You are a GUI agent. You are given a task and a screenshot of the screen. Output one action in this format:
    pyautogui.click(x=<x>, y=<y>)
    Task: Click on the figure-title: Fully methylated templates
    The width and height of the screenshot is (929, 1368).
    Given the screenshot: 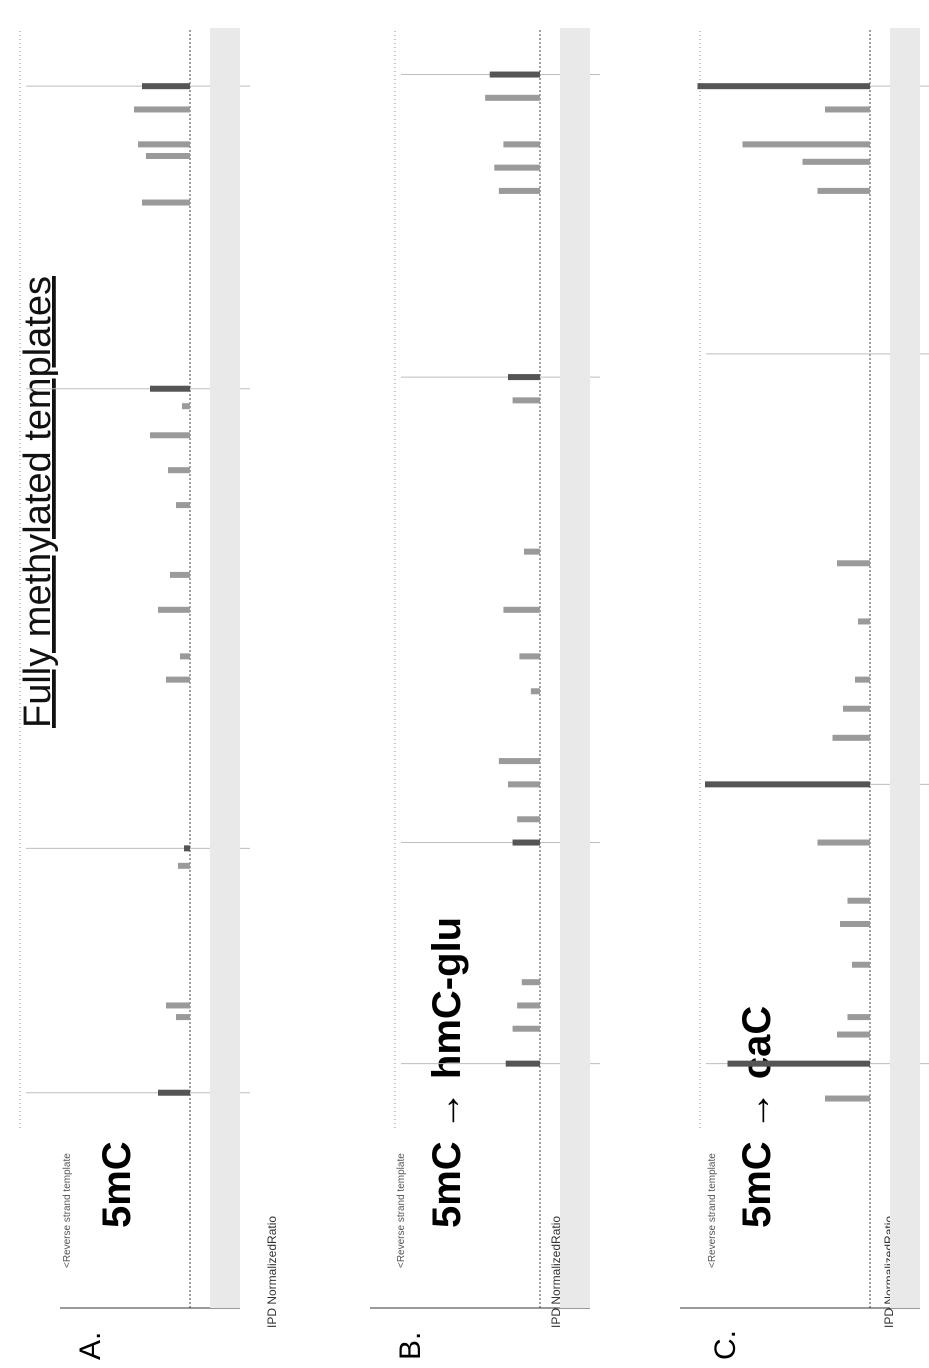 What is the action you would take?
    pyautogui.click(x=38, y=502)
    